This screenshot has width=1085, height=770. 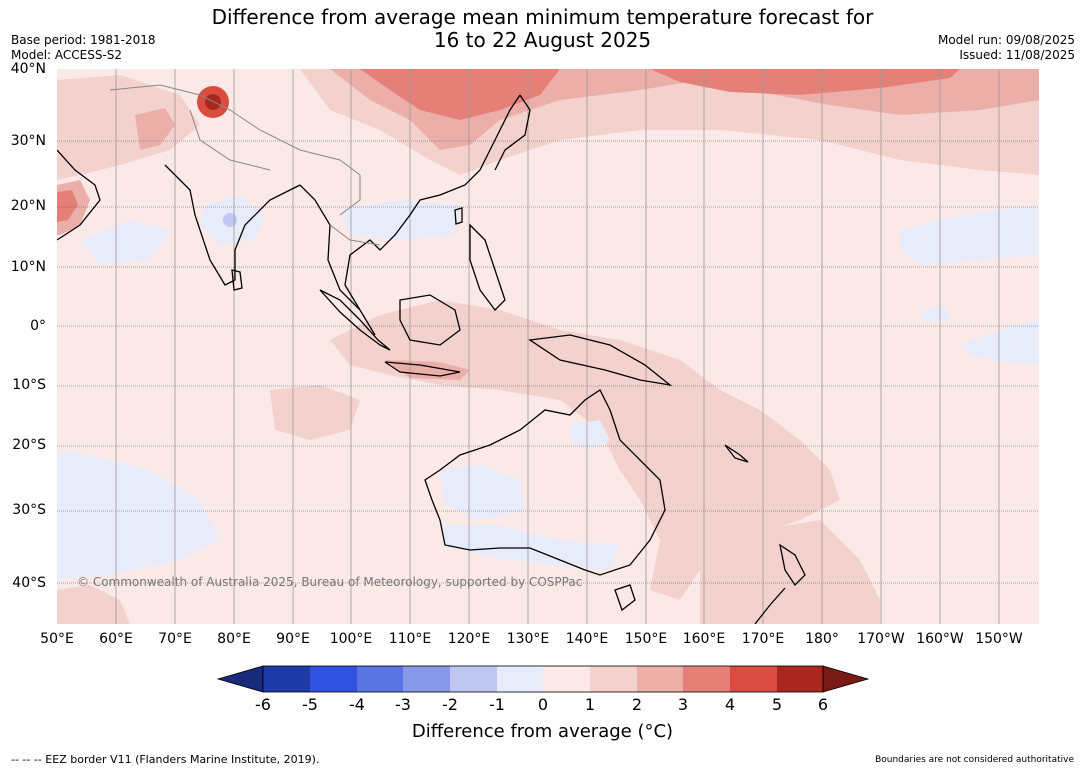 I want to click on model-run: Model run: 09/08/2025, so click(x=1006, y=40).